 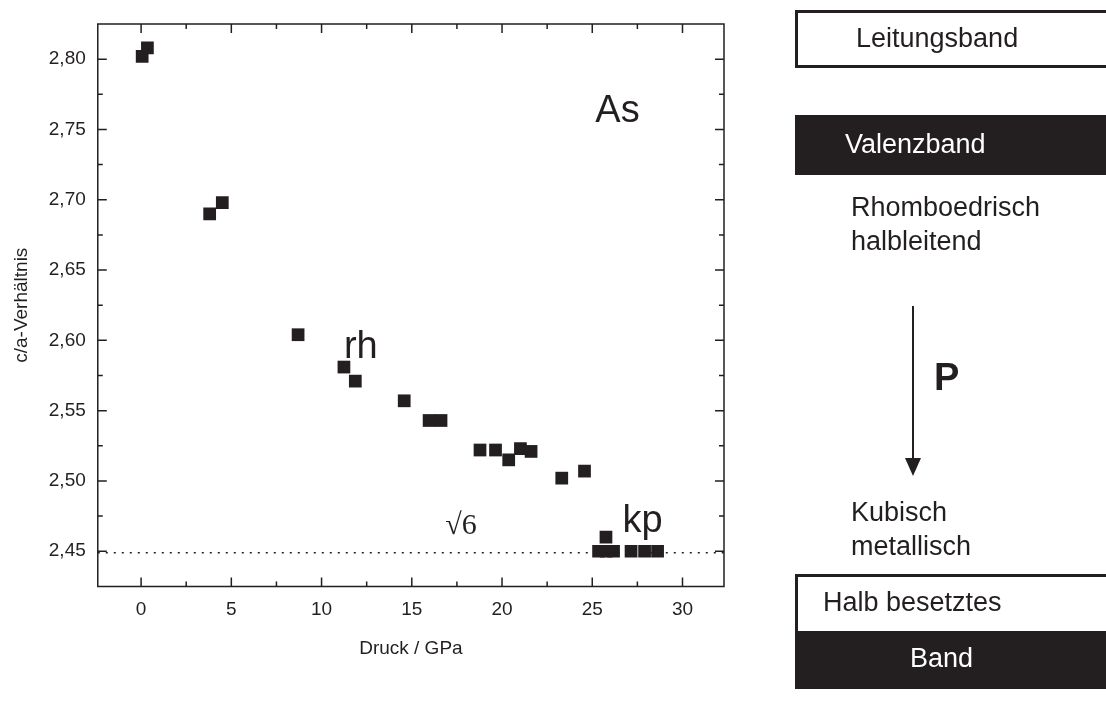 I want to click on y-axis-title: c/a-Verhältnis, so click(x=20, y=305).